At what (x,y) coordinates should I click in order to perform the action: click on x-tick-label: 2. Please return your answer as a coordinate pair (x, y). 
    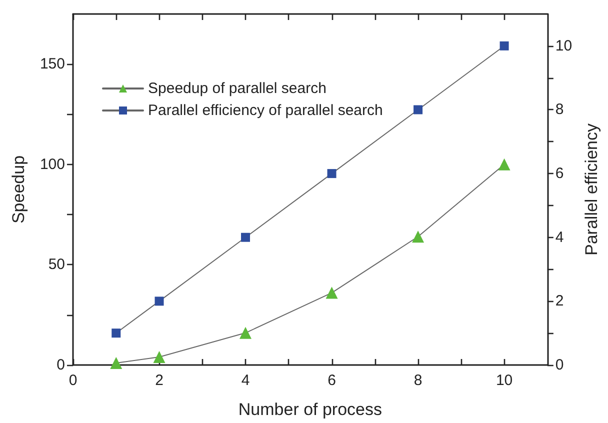
    Looking at the image, I should click on (159, 380).